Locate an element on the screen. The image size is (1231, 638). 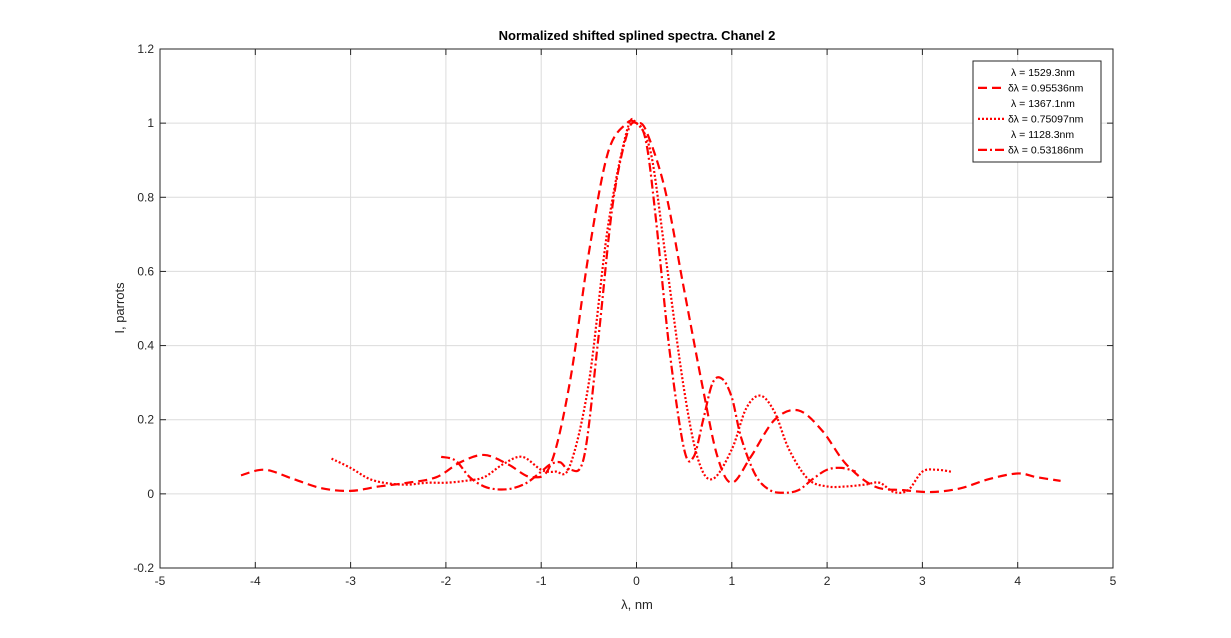
legend-entry-label: δλ = 0.95536nm is located at coordinates (1046, 88).